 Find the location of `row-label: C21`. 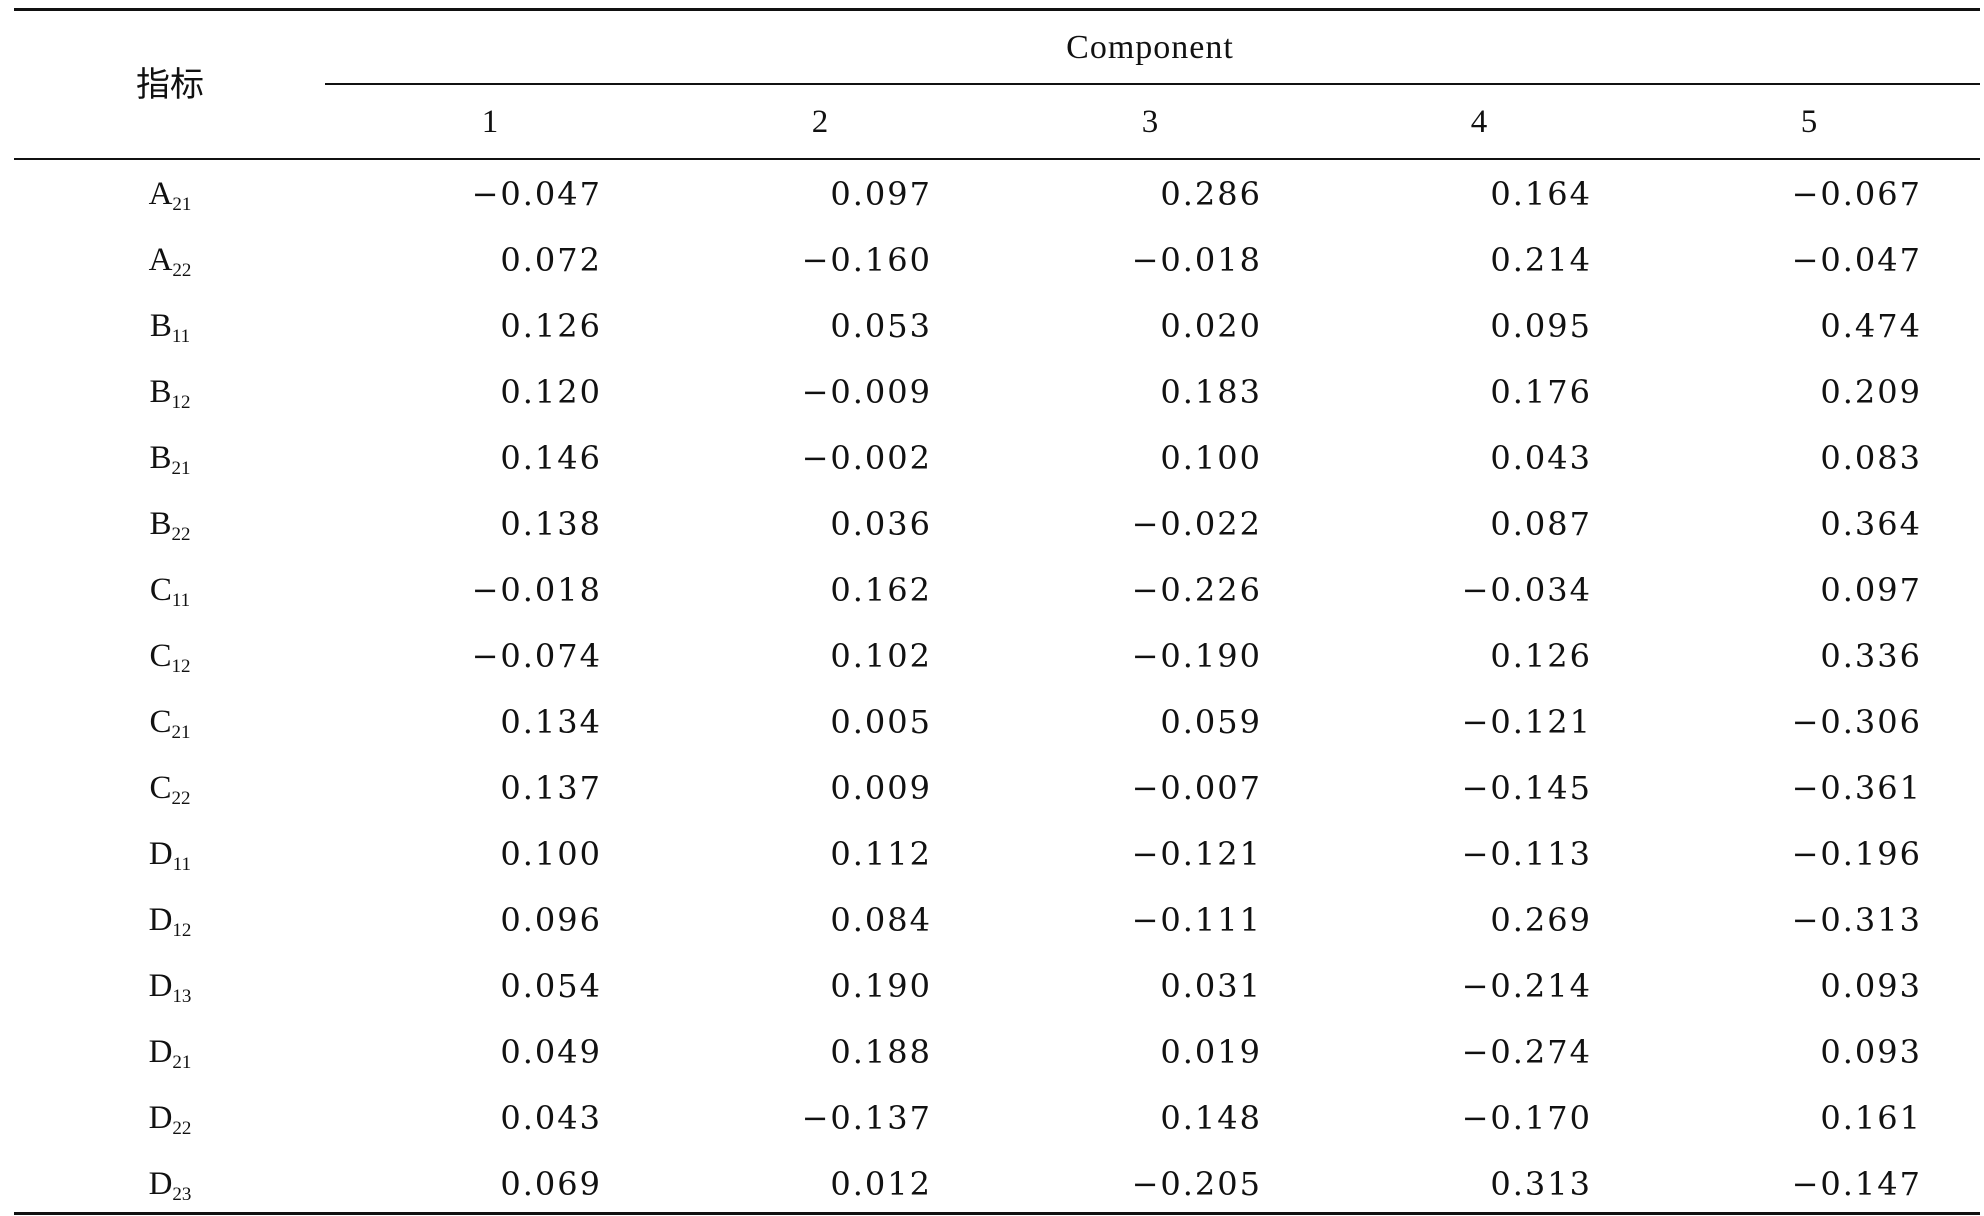

row-label: C21 is located at coordinates (170, 724).